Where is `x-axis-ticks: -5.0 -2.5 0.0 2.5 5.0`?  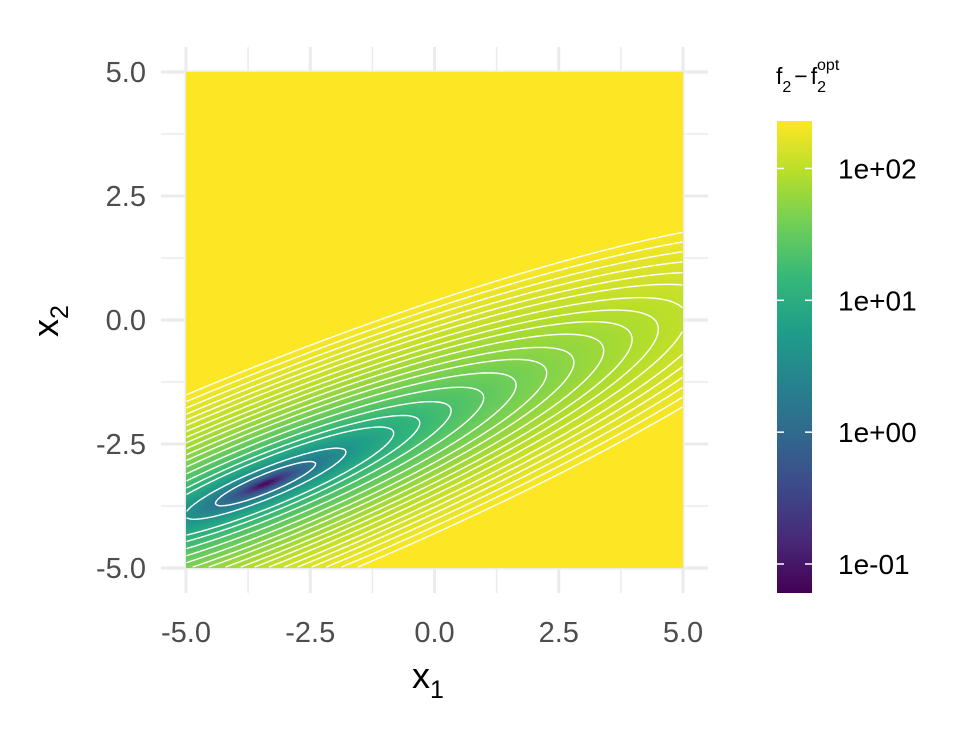
x-axis-ticks: -5.0 -2.5 0.0 2.5 5.0 is located at coordinates (432, 633).